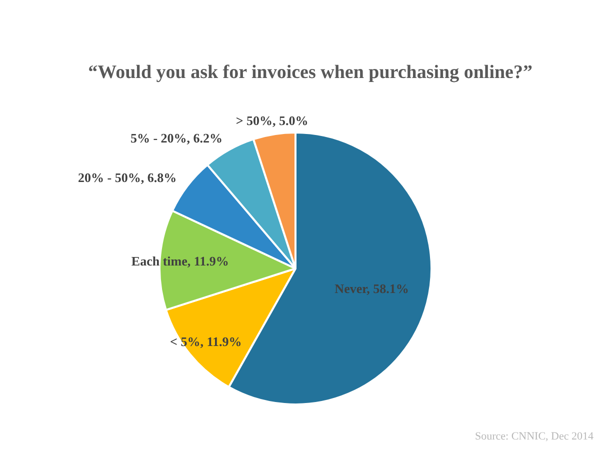 This screenshot has width=600, height=450. Describe the element at coordinates (176, 138) in the screenshot. I see `slice-label: 5% - 20%, 6.2%` at that location.